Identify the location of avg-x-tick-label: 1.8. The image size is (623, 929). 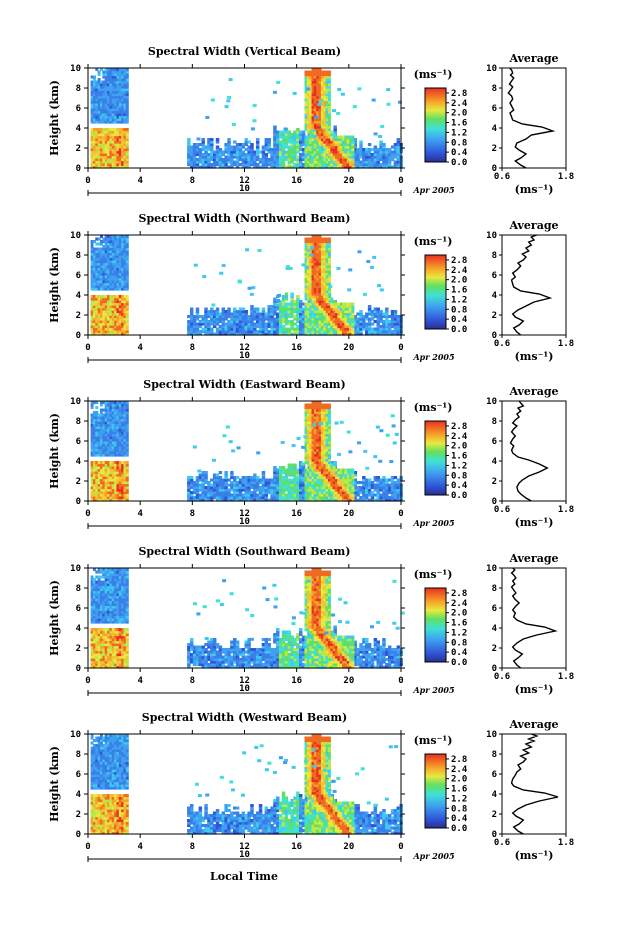
(566, 177).